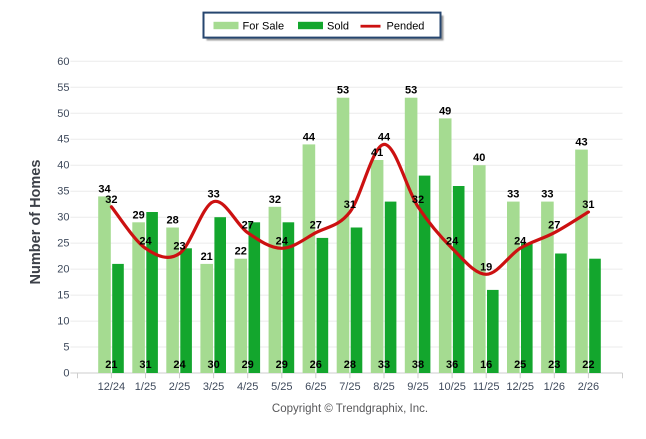  I want to click on svg-text: 20, so click(63, 270).